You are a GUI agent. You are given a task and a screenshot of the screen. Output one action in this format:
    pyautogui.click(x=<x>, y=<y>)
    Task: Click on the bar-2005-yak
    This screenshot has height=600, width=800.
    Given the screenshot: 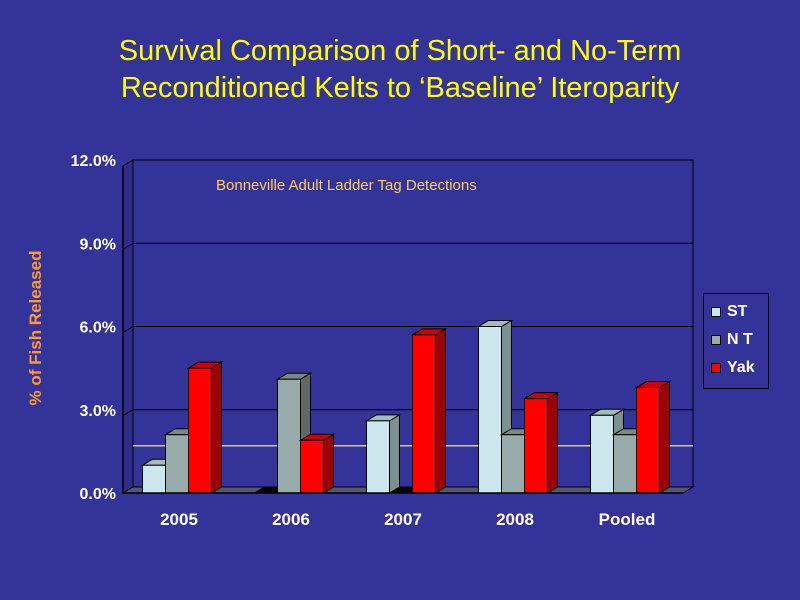 What is the action you would take?
    pyautogui.click(x=205, y=427)
    